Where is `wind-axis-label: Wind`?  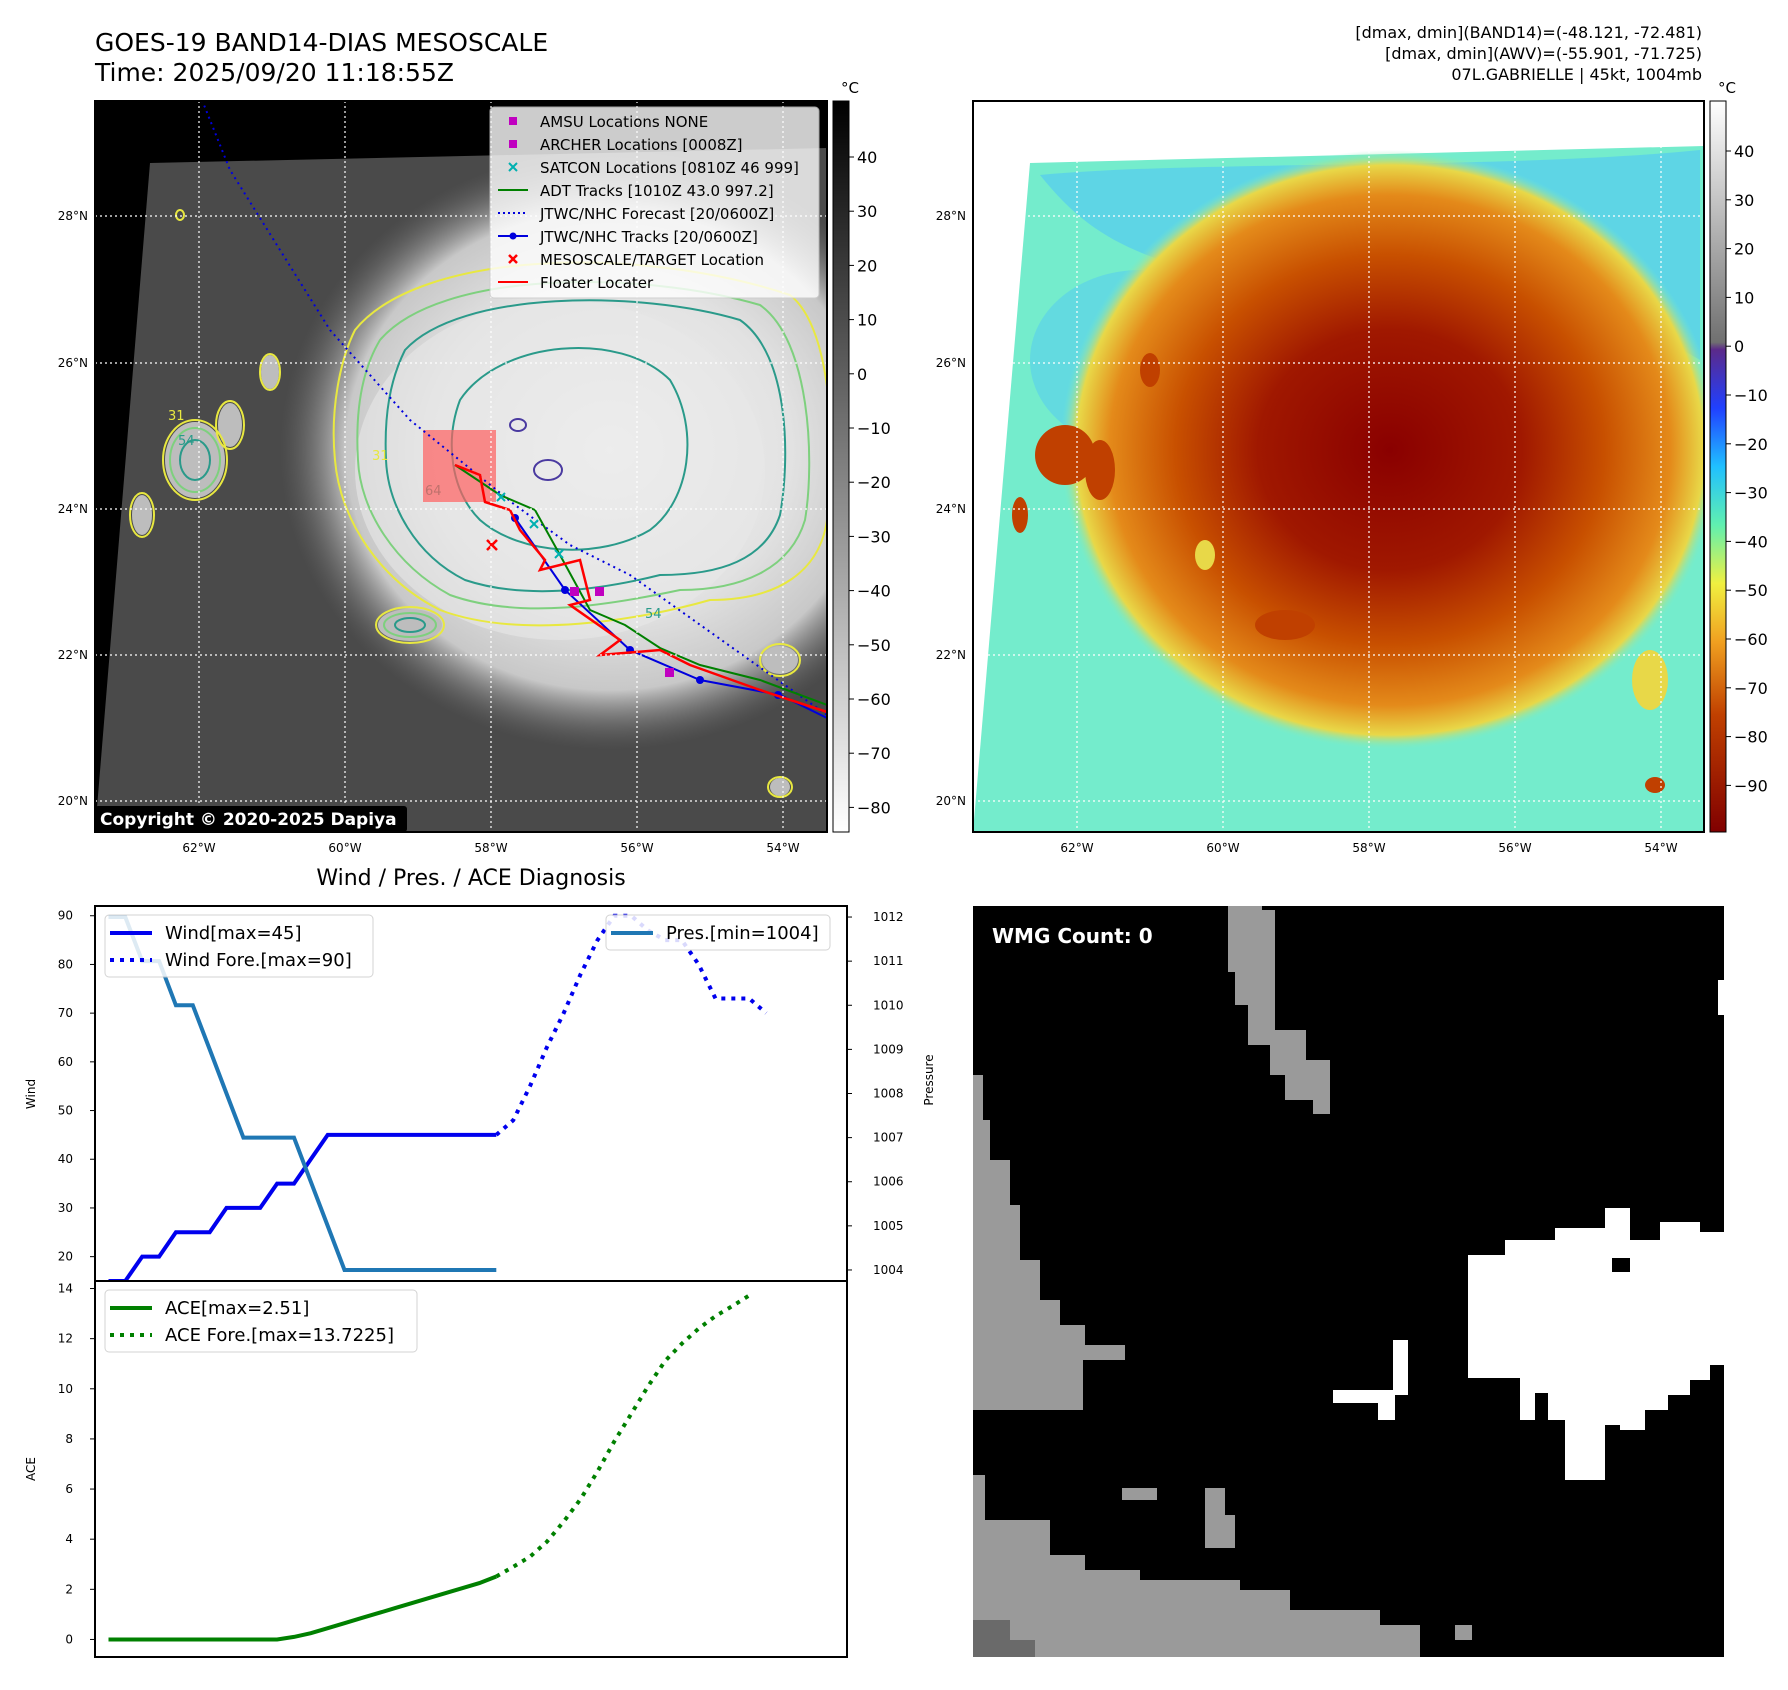 wind-axis-label: Wind is located at coordinates (31, 1094).